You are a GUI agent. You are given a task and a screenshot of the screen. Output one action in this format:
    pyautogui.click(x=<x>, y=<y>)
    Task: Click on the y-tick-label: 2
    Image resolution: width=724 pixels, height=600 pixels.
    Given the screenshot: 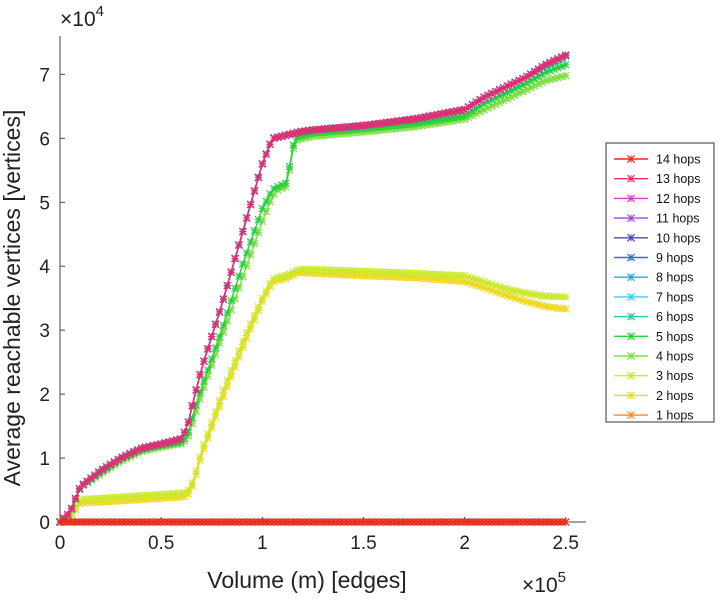 What is the action you would take?
    pyautogui.click(x=44, y=395)
    